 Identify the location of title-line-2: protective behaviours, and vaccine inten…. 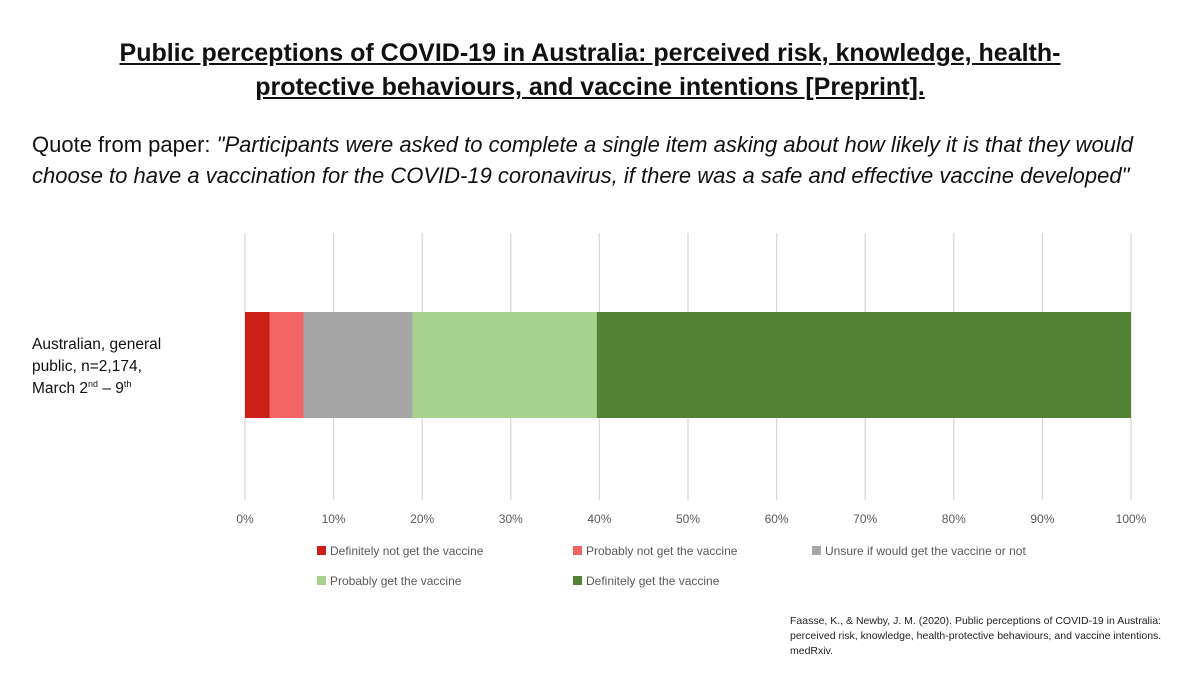
(590, 87).